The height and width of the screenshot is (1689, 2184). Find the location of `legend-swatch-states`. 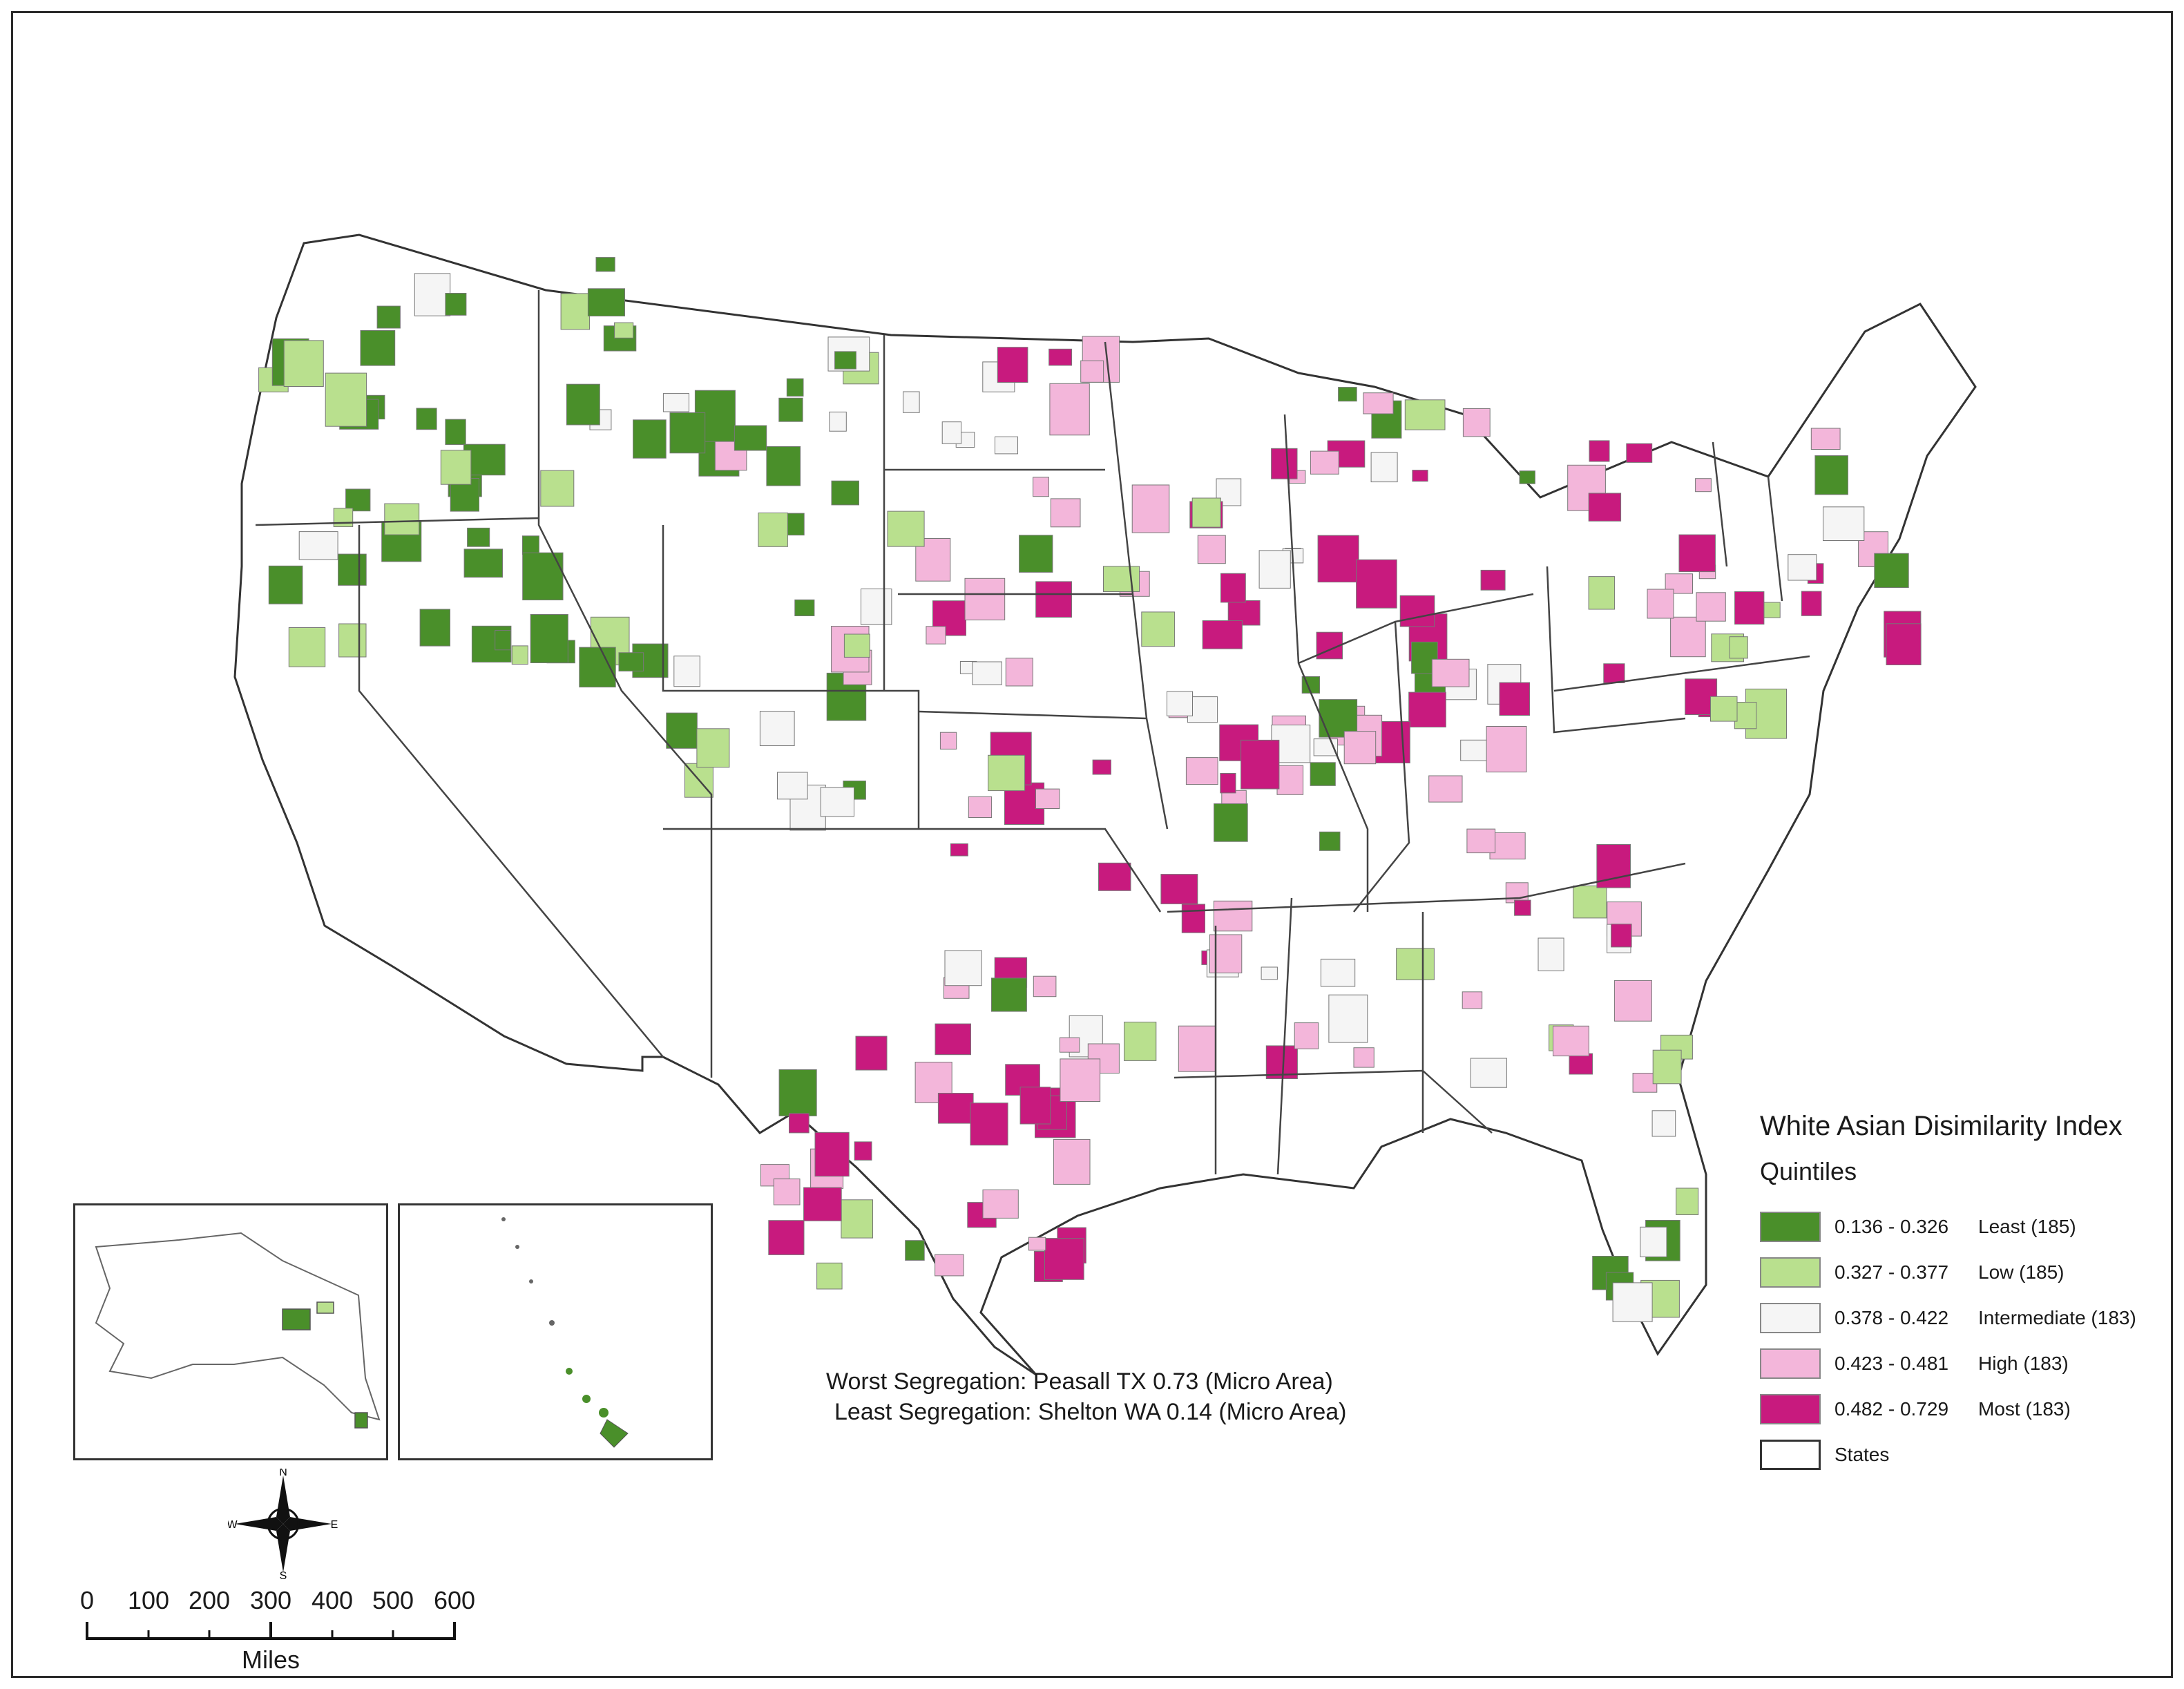

legend-swatch-states is located at coordinates (1790, 1455).